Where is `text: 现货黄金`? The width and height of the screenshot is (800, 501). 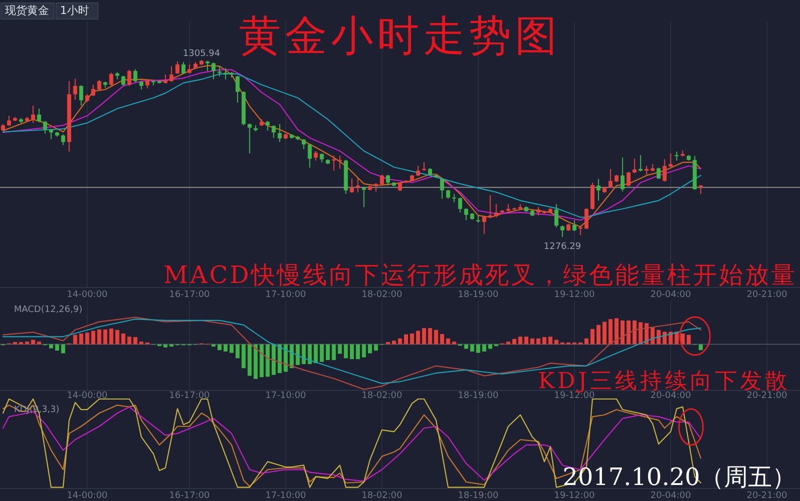
text: 现货黄金 is located at coordinates (27, 10).